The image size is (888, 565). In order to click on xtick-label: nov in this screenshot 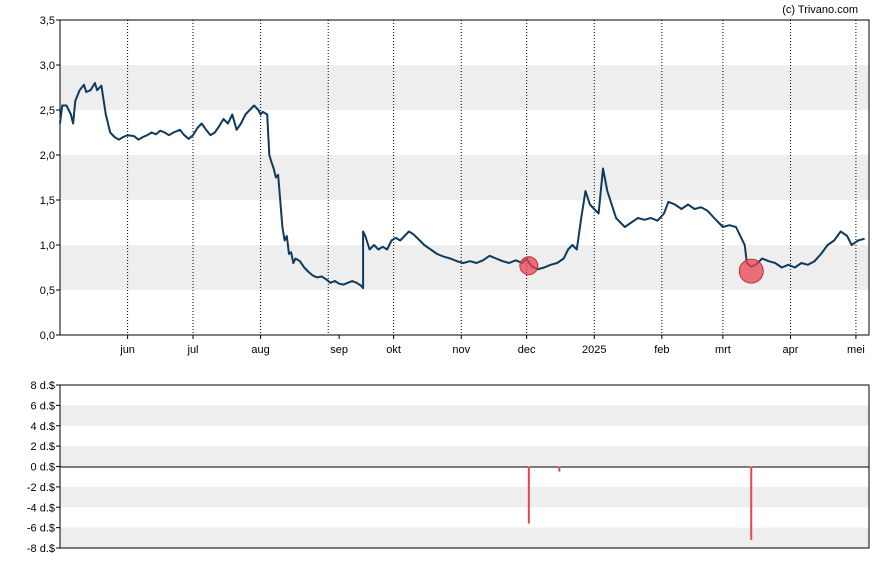, I will do `click(461, 350)`.